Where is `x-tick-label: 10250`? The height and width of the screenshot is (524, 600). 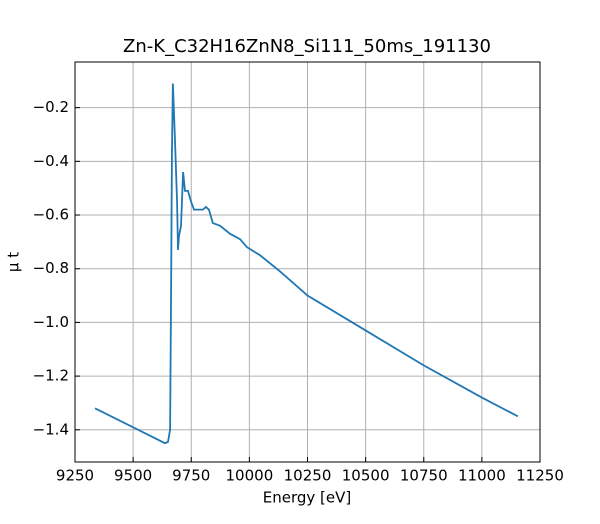
x-tick-label: 10250 is located at coordinates (308, 476).